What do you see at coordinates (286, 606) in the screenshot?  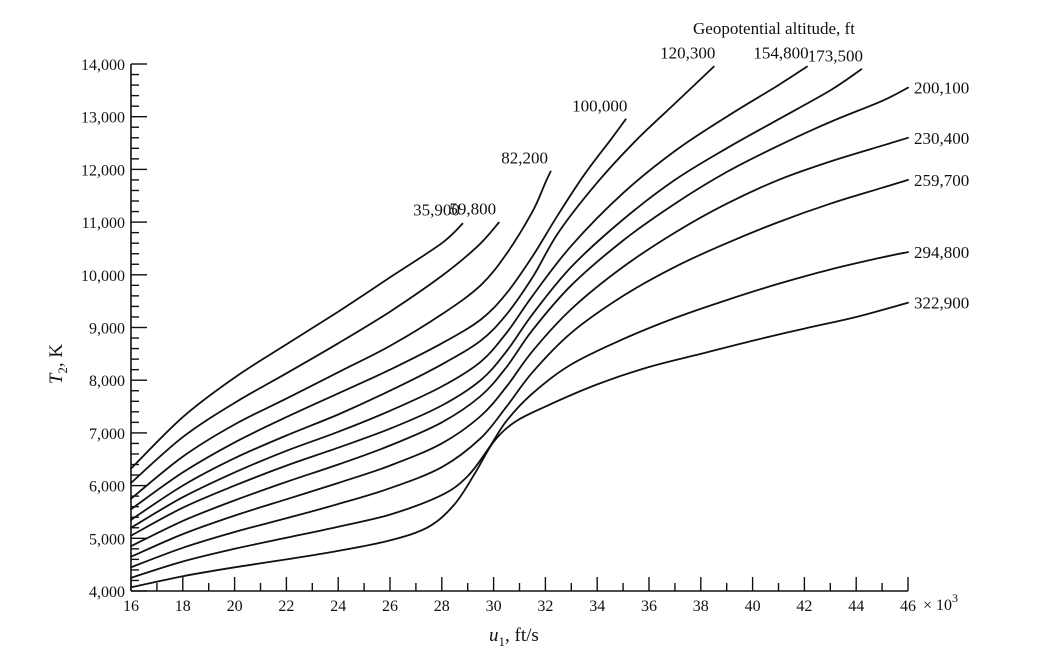 I see `x-tick-label: 22` at bounding box center [286, 606].